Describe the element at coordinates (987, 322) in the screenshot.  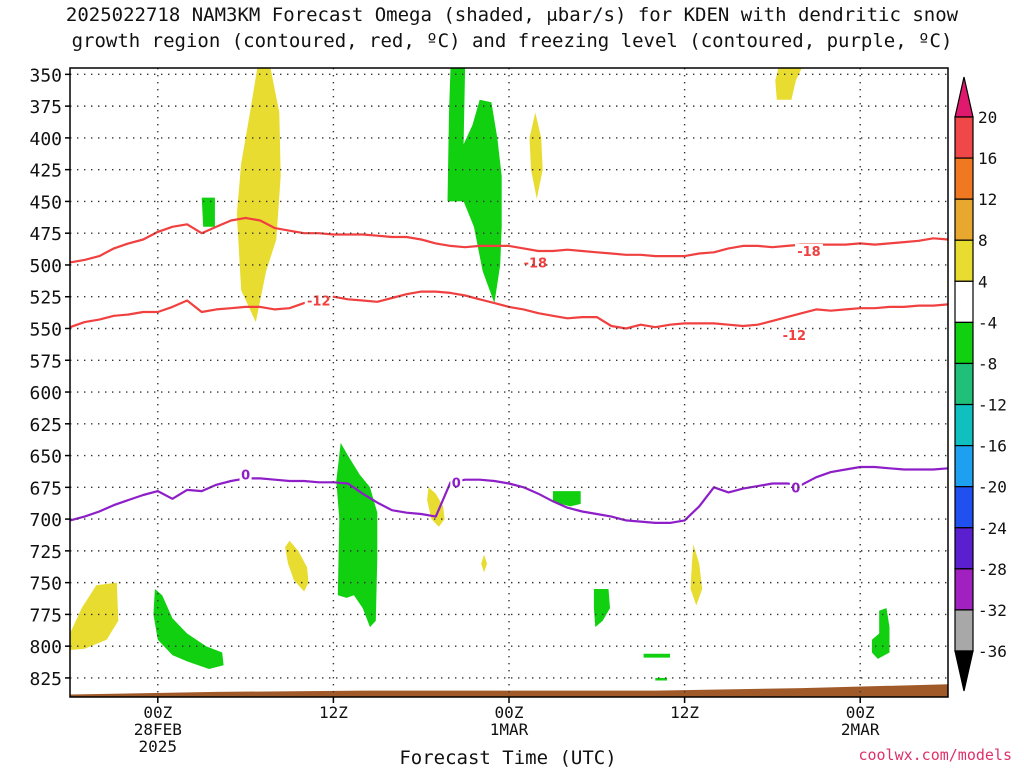
I see `colorbar-label: -4` at that location.